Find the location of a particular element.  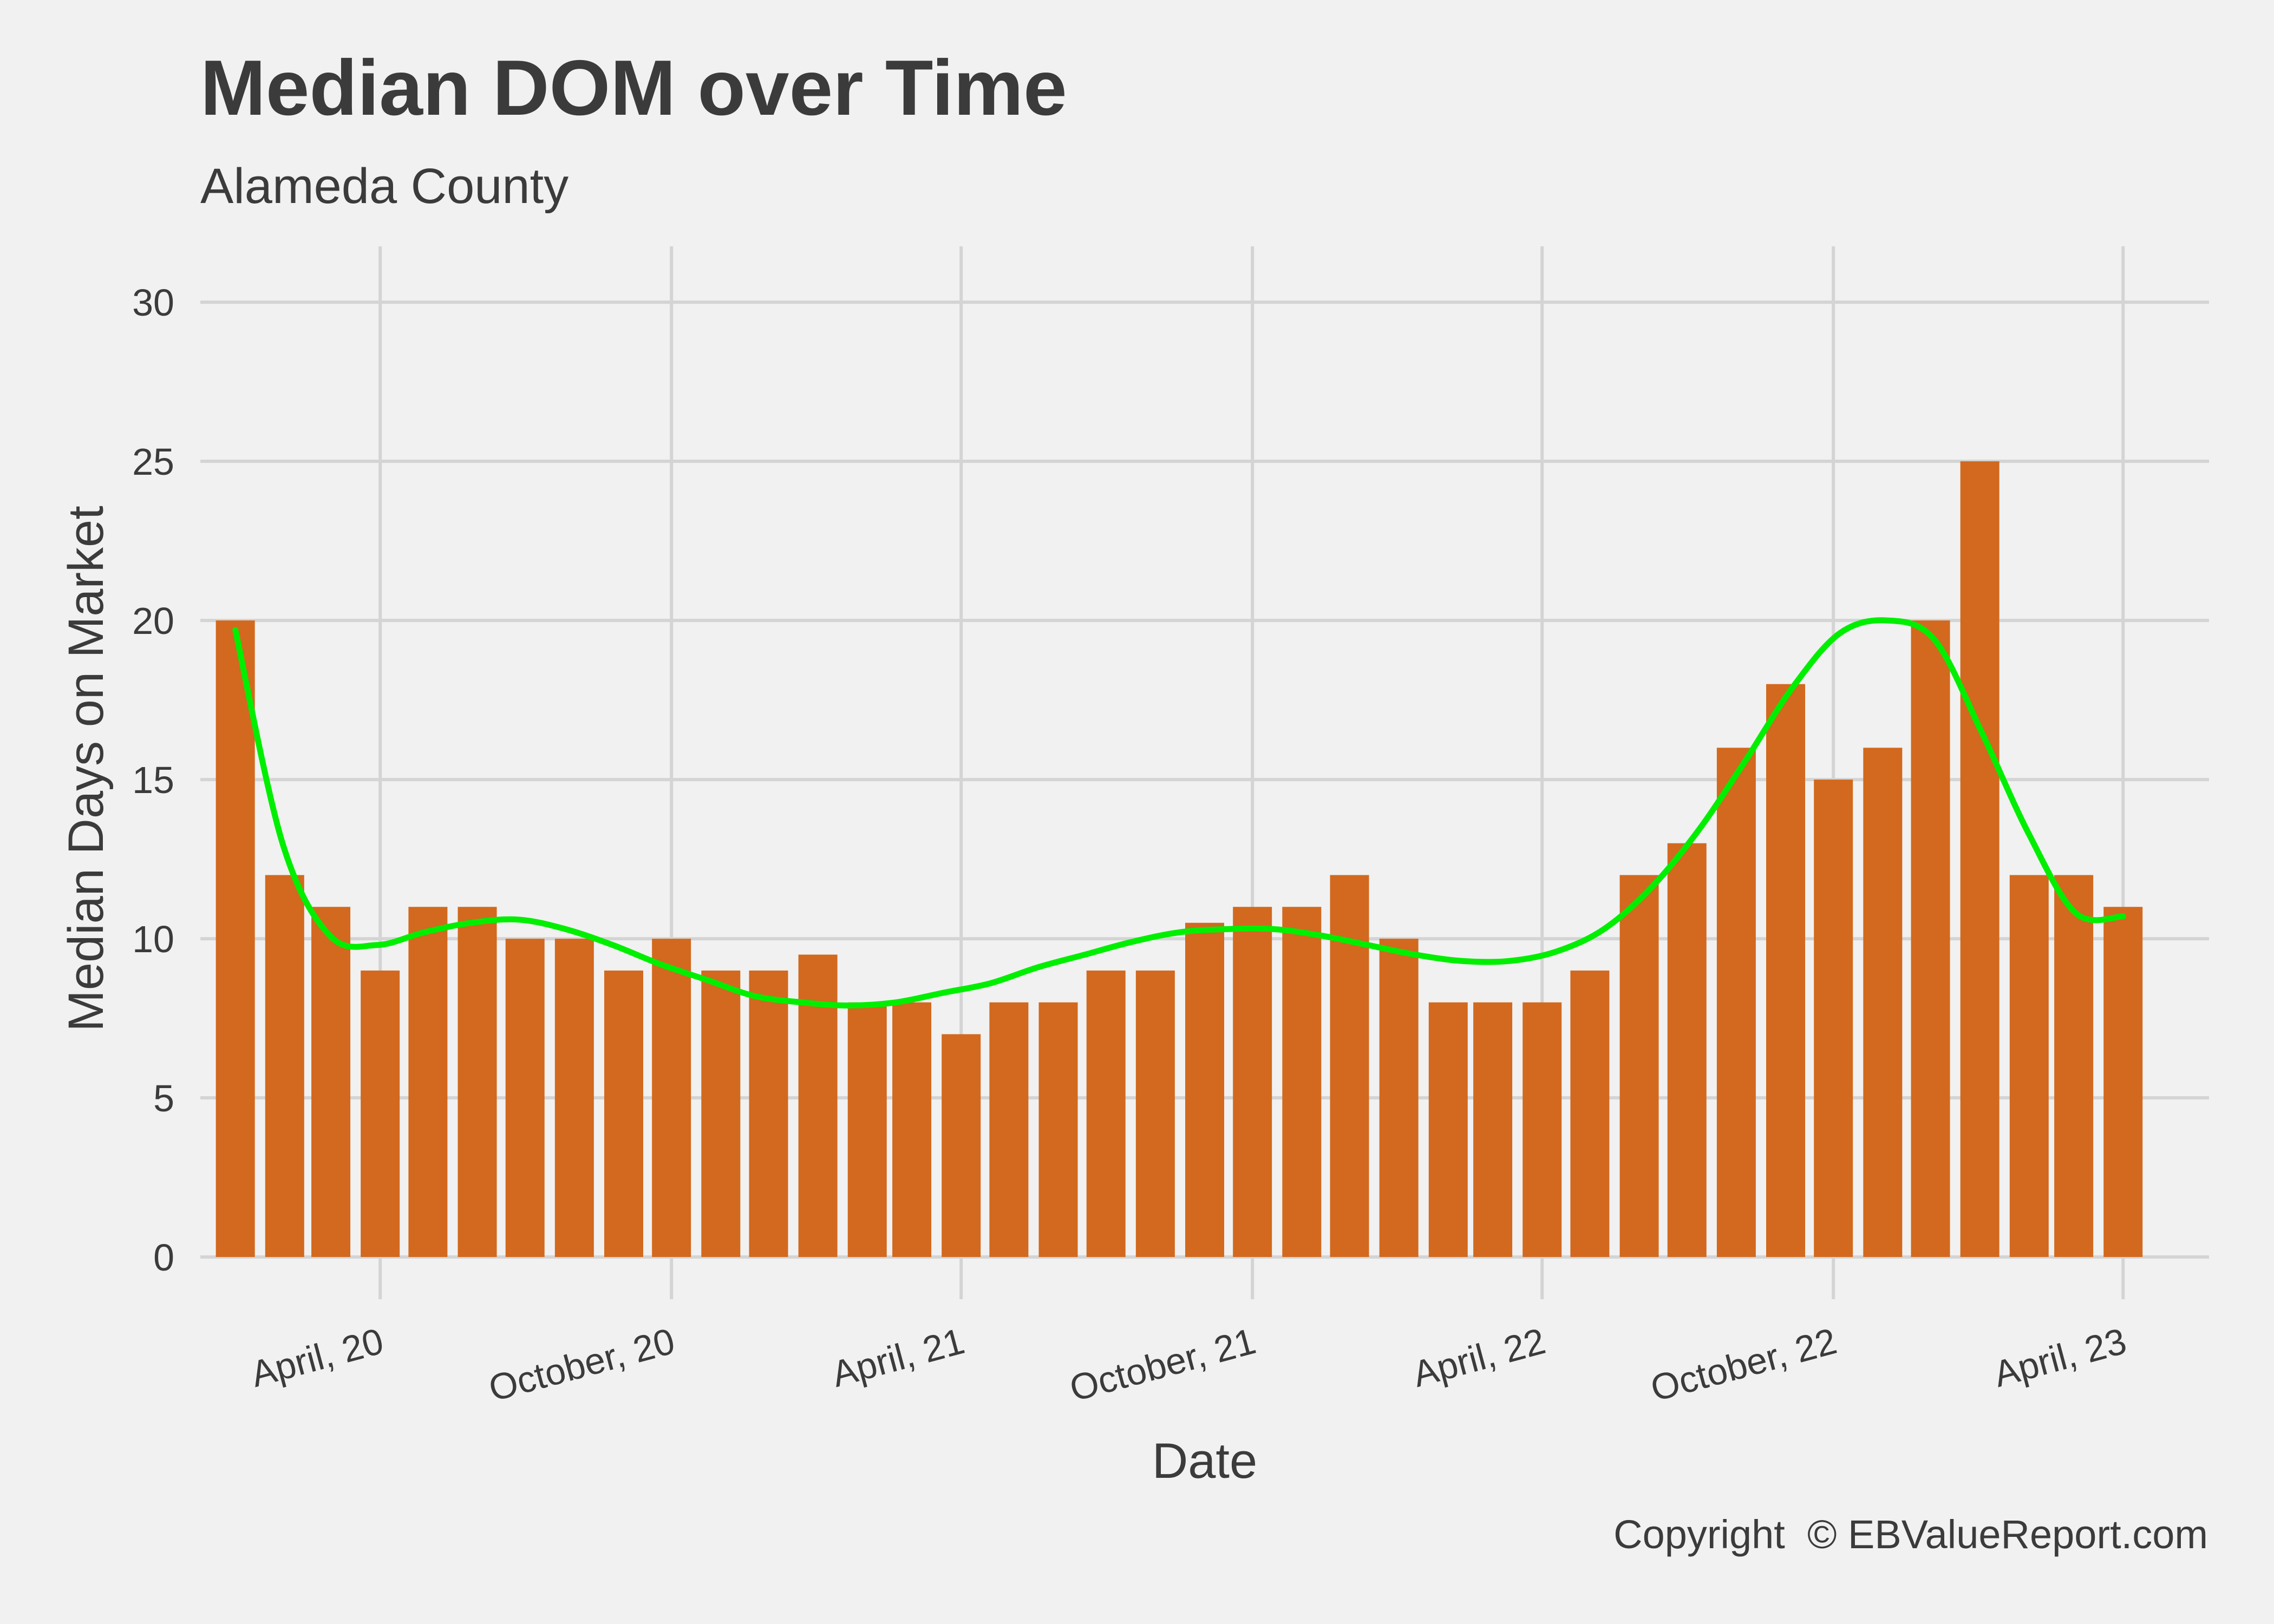

y-axis-title: Median Days on Market is located at coordinates (86, 769).